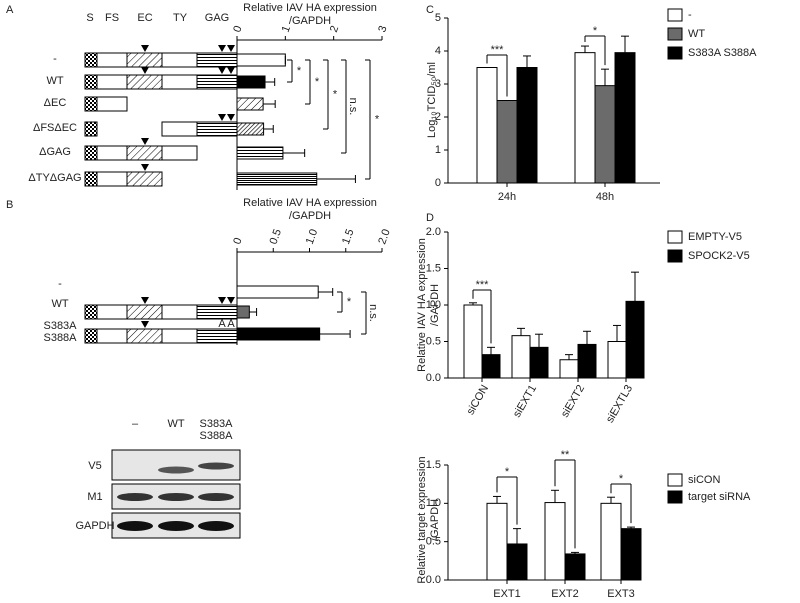 The width and height of the screenshot is (800, 603). I want to click on legend-label: S383A S388A, so click(722, 53).